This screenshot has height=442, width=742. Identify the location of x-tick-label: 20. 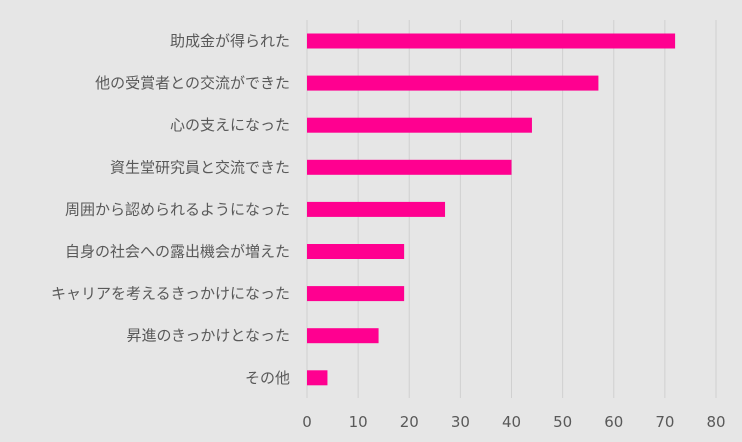
(409, 422).